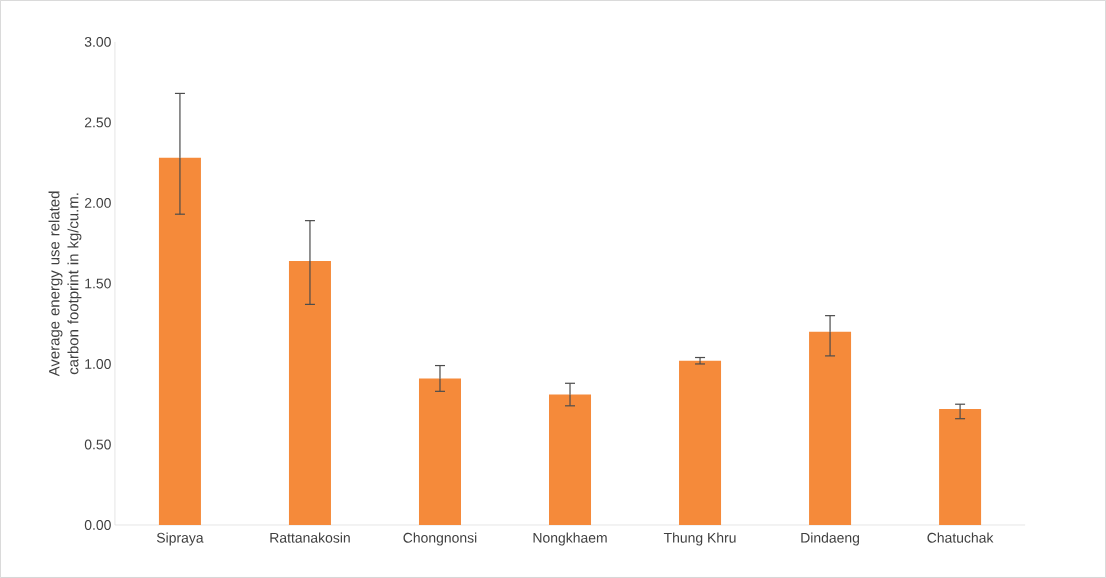 The width and height of the screenshot is (1106, 578). Describe the element at coordinates (98, 283) in the screenshot. I see `y-tick-label: 1.50` at that location.